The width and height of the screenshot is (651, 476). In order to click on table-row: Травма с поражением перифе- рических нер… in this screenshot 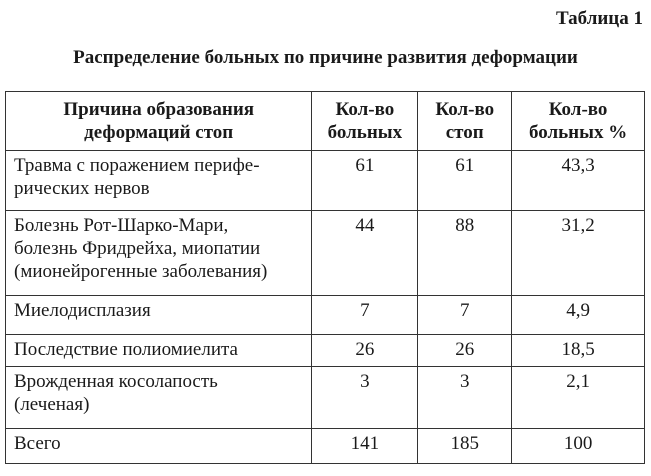, I will do `click(324, 180)`.